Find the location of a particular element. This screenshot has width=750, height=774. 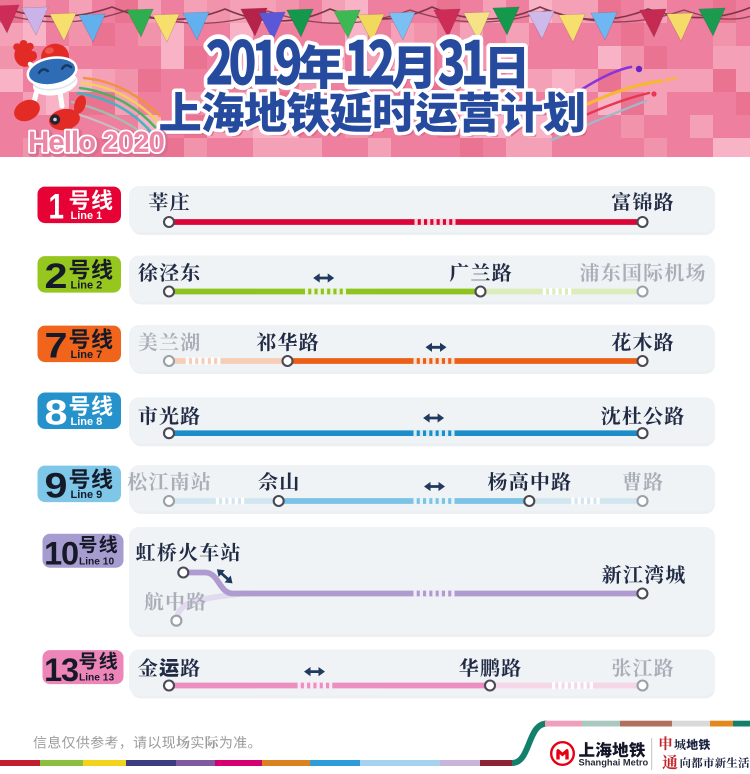

svg-text: 13 is located at coordinates (61, 670).